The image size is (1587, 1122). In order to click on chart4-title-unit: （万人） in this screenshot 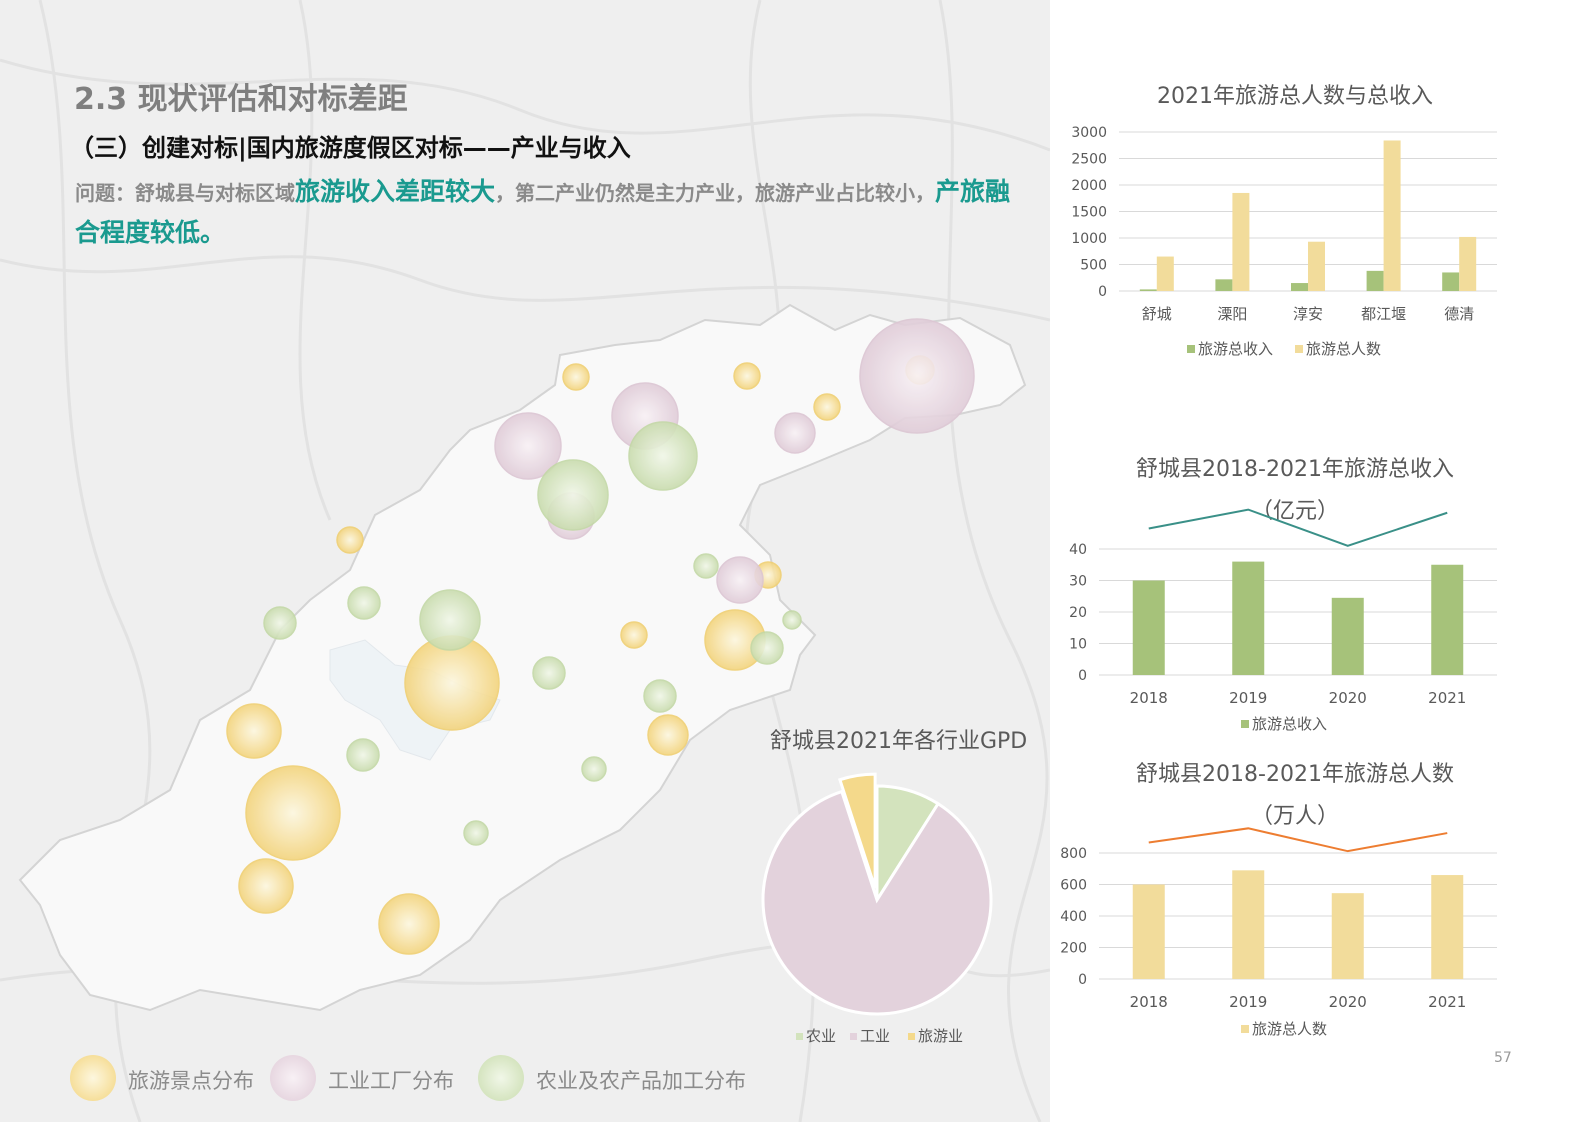, I will do `click(1294, 816)`.